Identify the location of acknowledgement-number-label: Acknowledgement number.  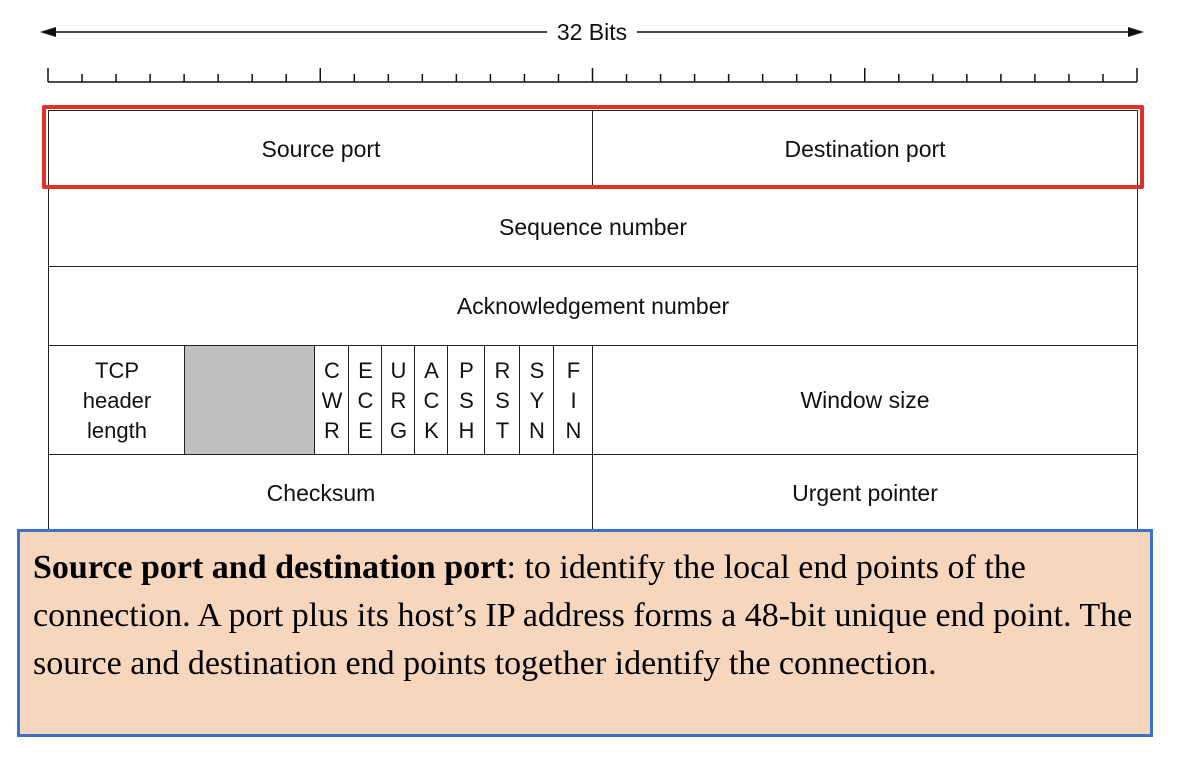
(593, 306).